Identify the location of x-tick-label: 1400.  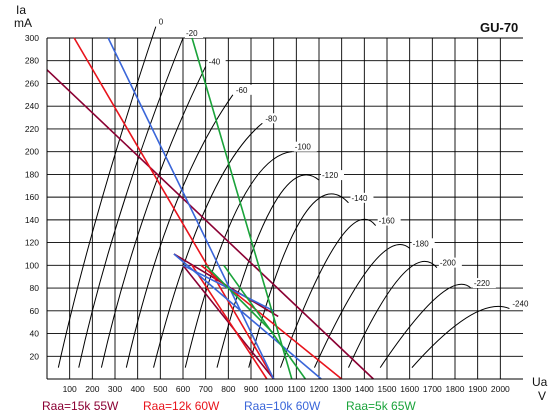
(364, 389).